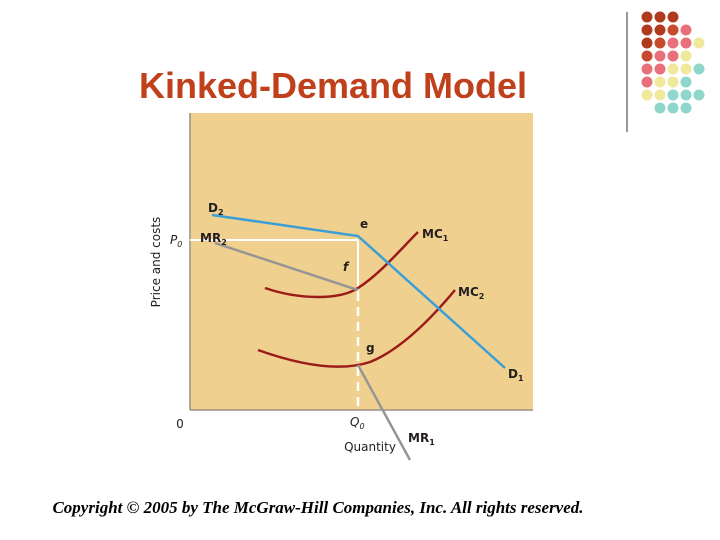 This screenshot has width=720, height=540. I want to click on mc2-label: MC2, so click(471, 293).